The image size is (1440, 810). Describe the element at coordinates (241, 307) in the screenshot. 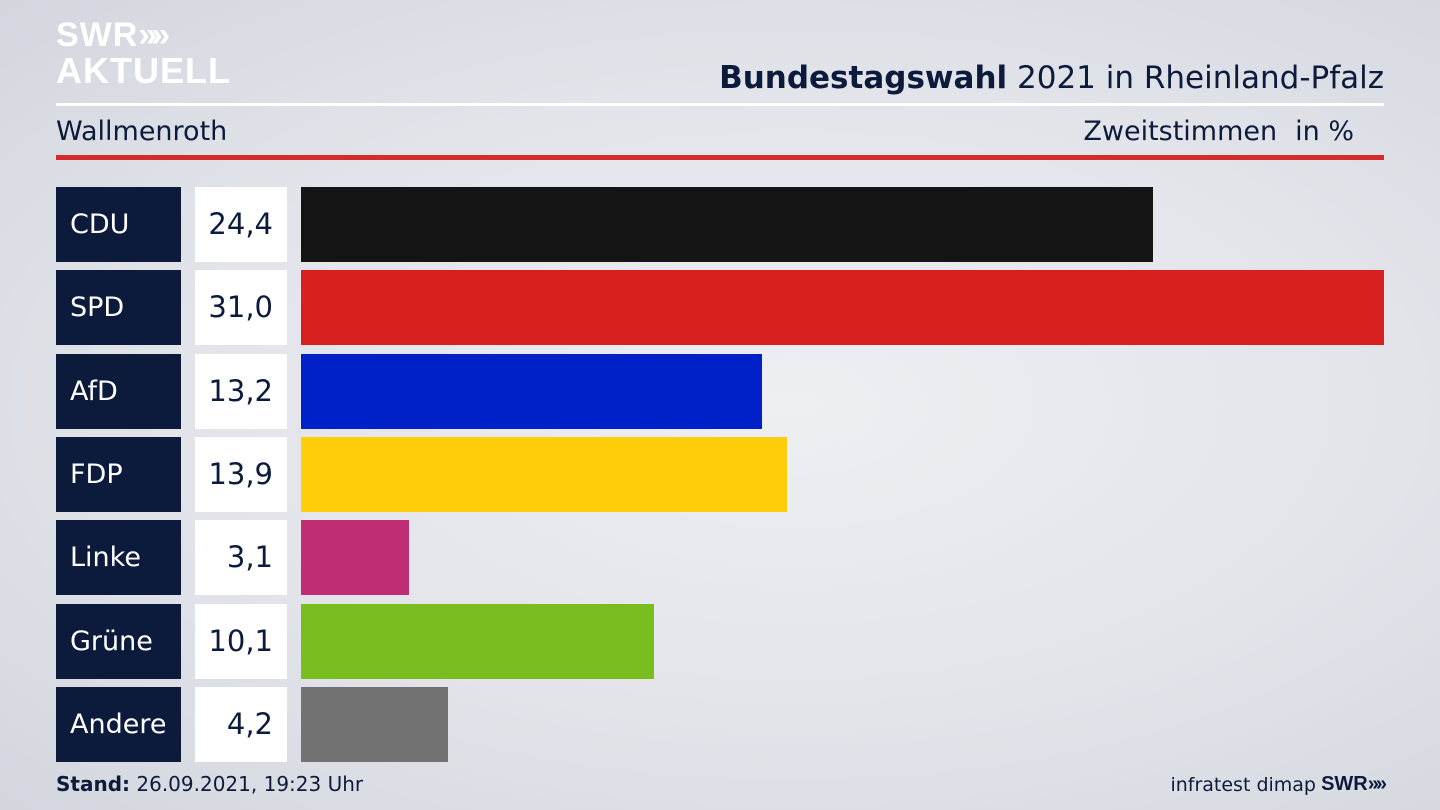

I see `data-label: 31,0` at that location.